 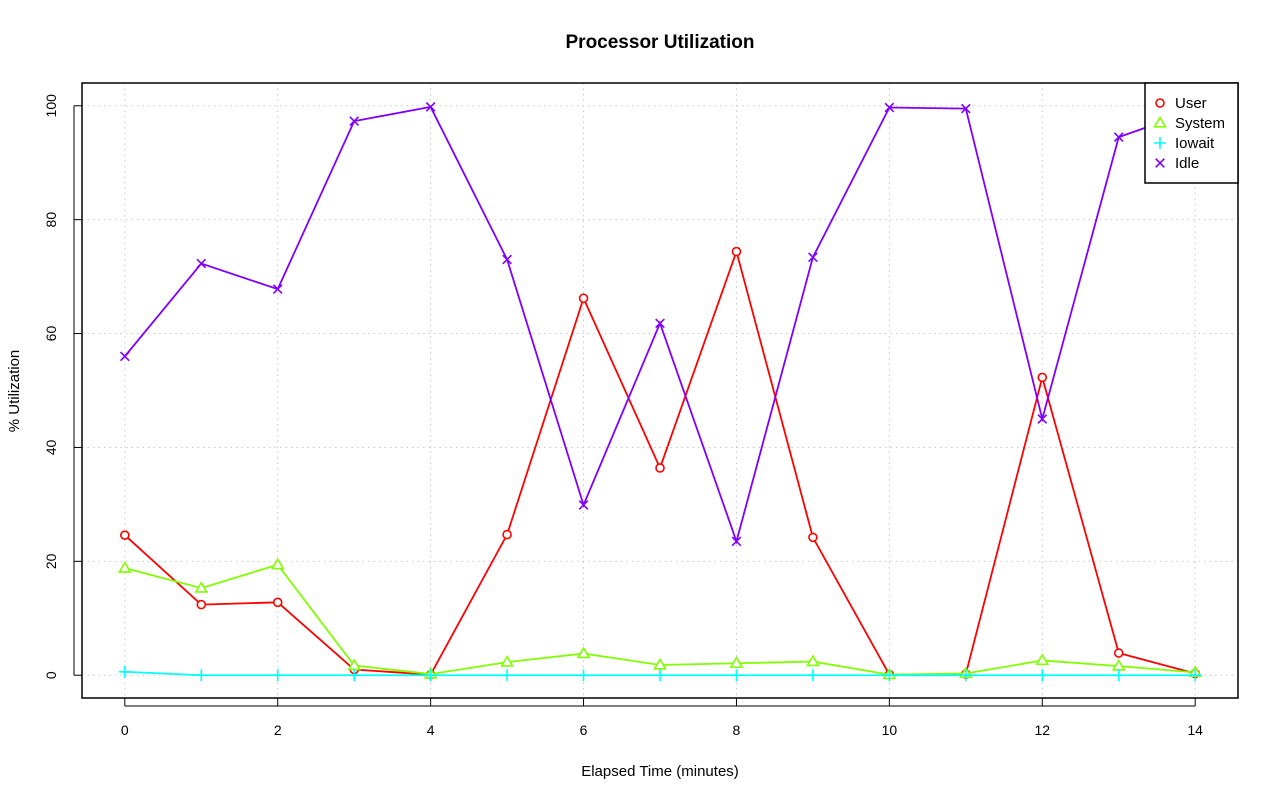 What do you see at coordinates (1160, 163) in the screenshot?
I see `legend-marker-idle` at bounding box center [1160, 163].